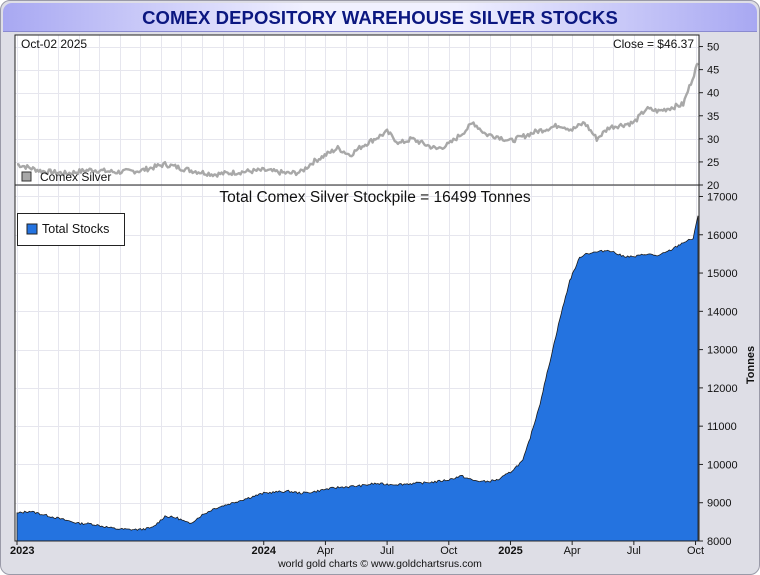 This screenshot has width=760, height=575. Describe the element at coordinates (722, 197) in the screenshot. I see `stocks-y-tick-label: 17000` at that location.